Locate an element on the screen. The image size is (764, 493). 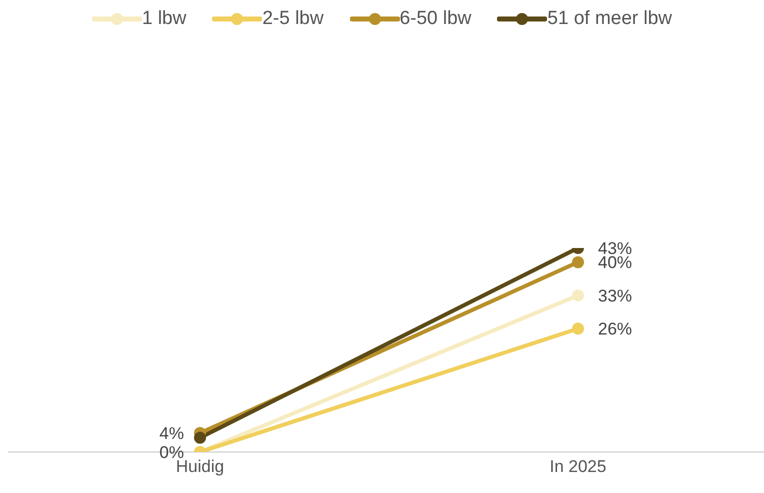
x-tick-label: In 2025 is located at coordinates (578, 466).